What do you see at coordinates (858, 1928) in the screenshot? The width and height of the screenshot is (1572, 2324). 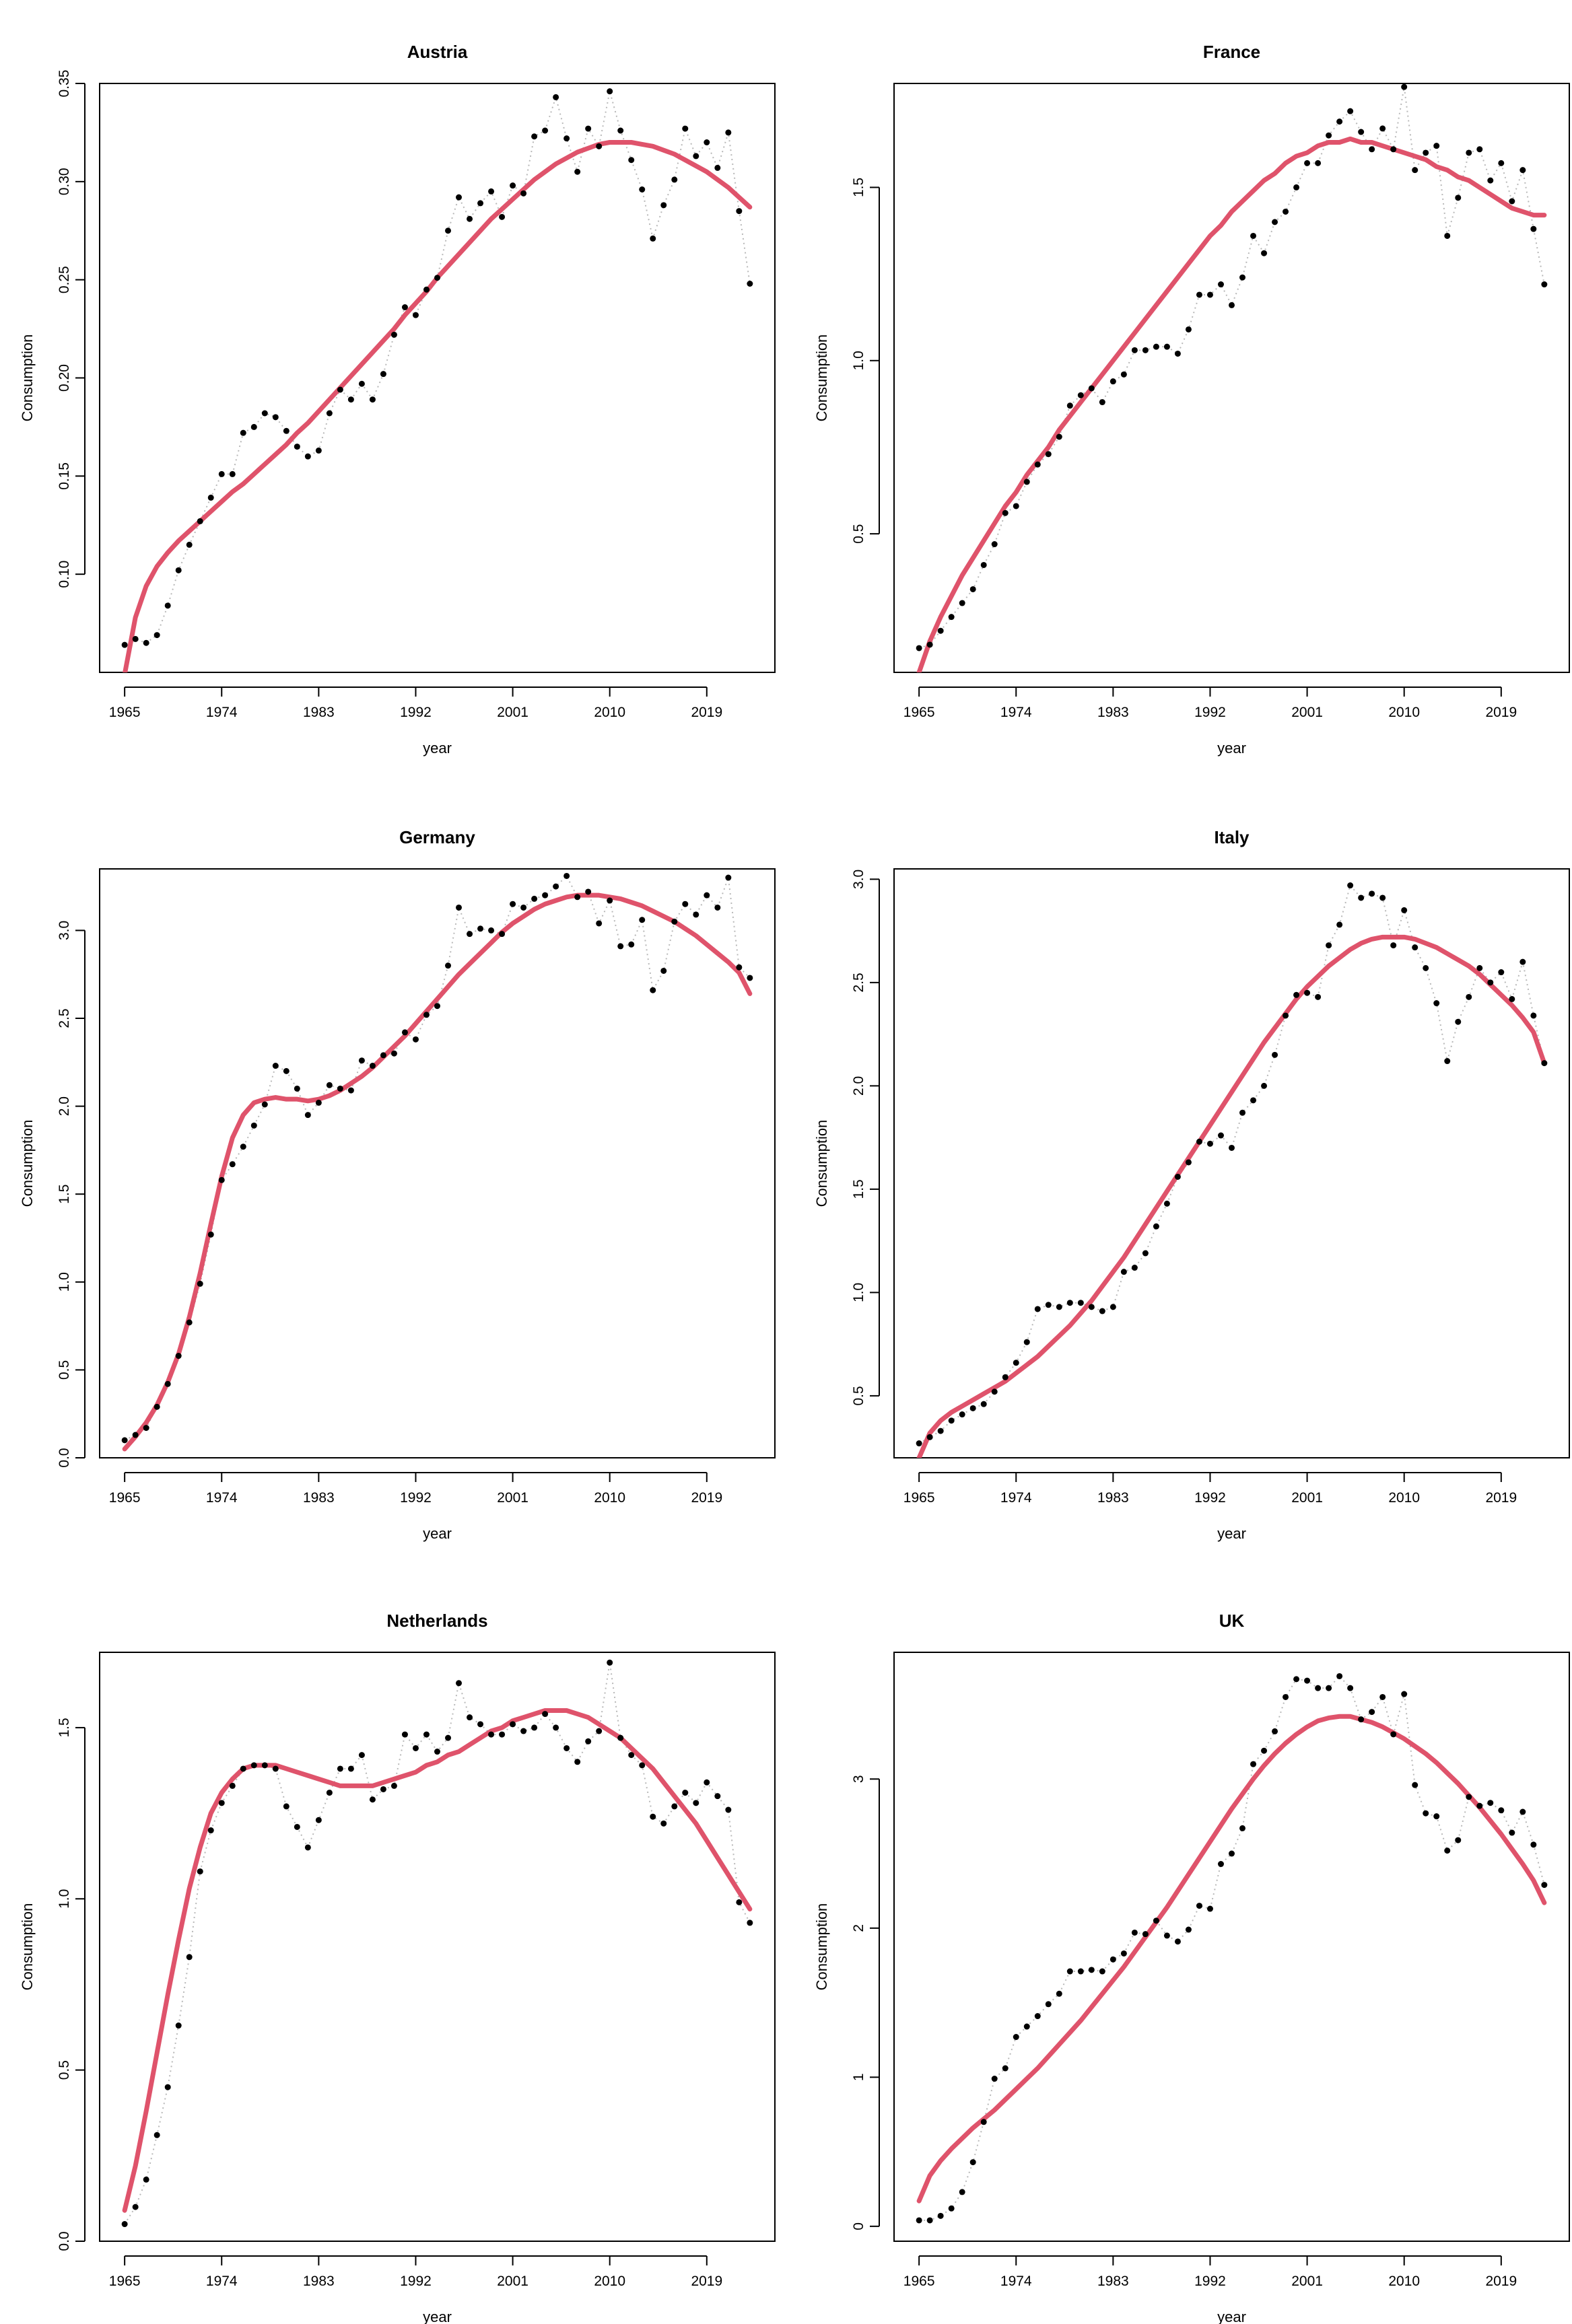 I see `y-tick-label: 2` at bounding box center [858, 1928].